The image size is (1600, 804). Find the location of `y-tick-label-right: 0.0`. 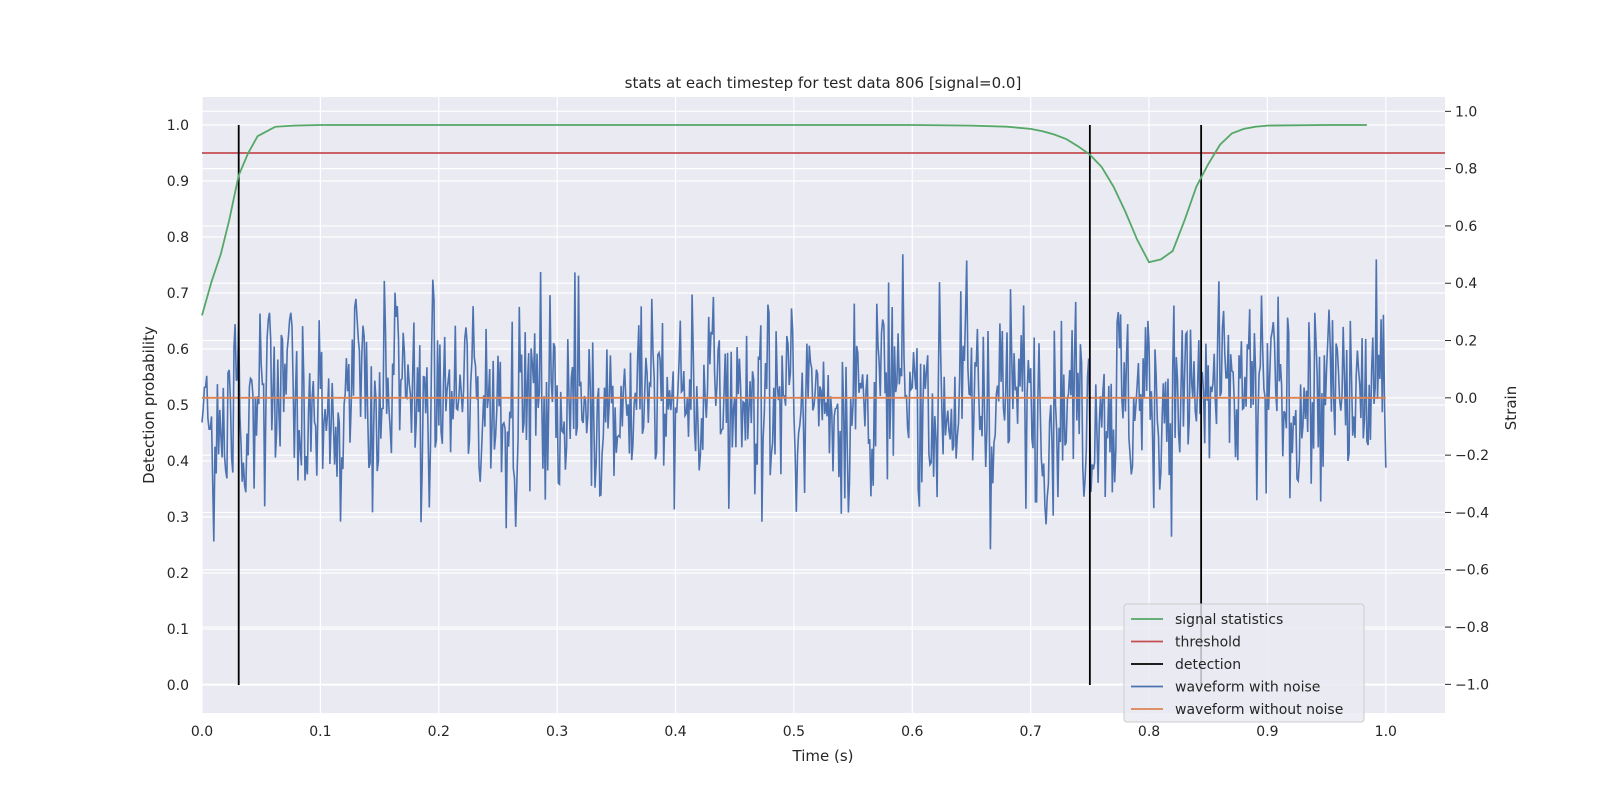

y-tick-label-right: 0.0 is located at coordinates (1466, 399).